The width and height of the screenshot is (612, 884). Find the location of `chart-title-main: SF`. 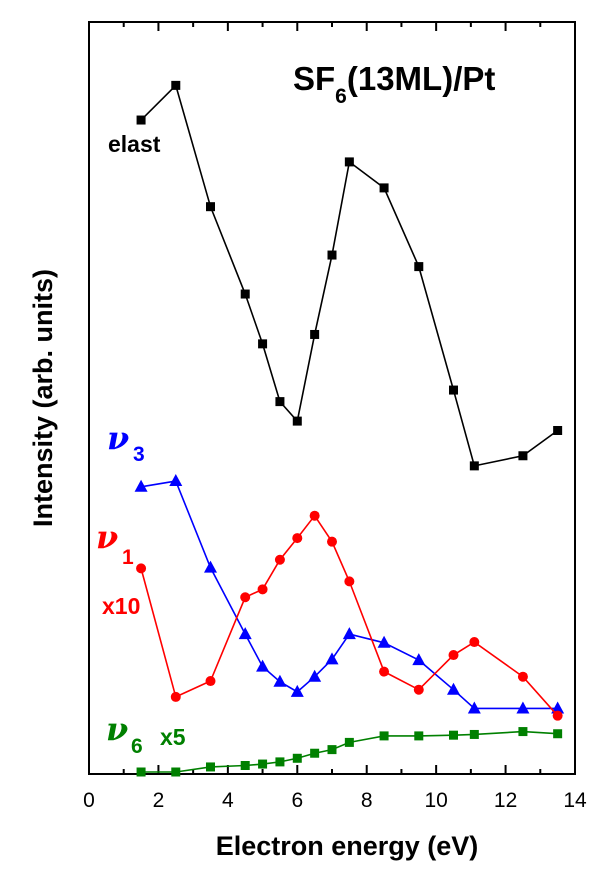

chart-title-main: SF is located at coordinates (314, 78).